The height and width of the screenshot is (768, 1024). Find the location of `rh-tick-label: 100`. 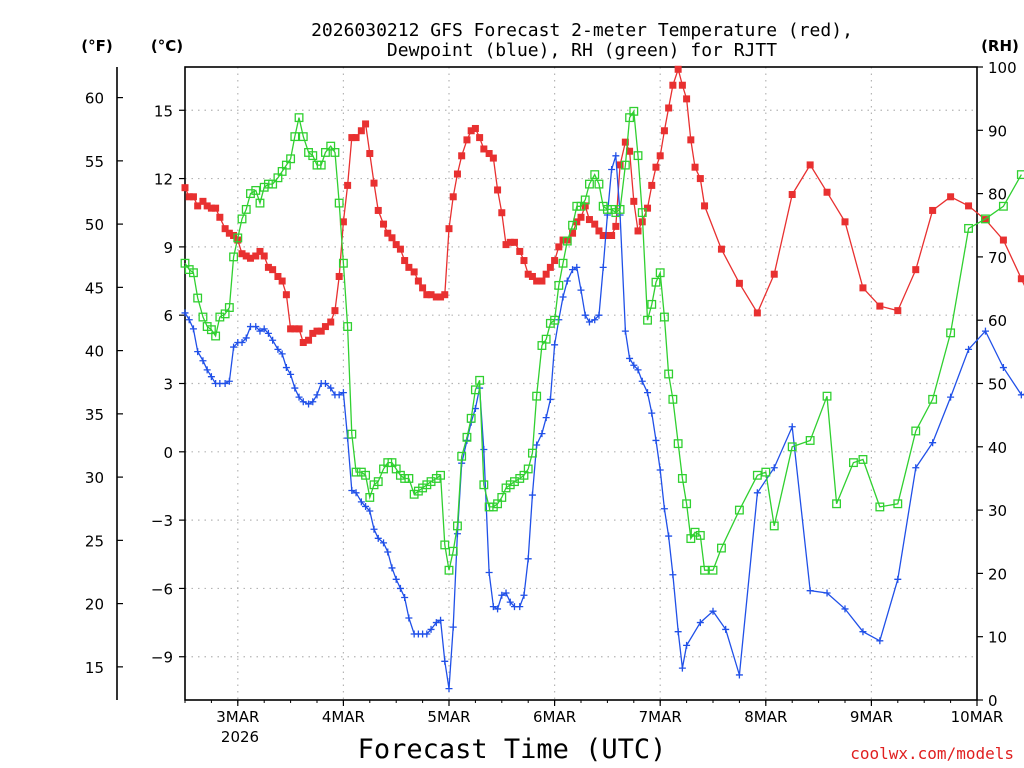

rh-tick-label: 100 is located at coordinates (1002, 68).